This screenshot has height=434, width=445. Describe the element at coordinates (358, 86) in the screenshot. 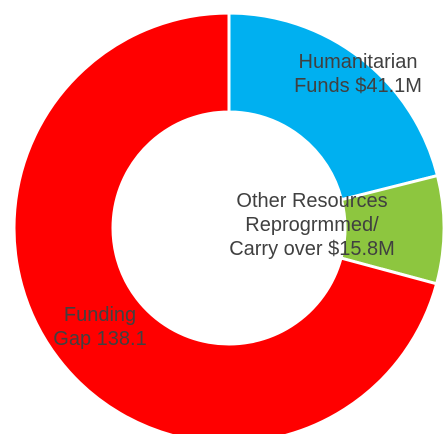

I see `label-line: Funds $41.1M` at that location.